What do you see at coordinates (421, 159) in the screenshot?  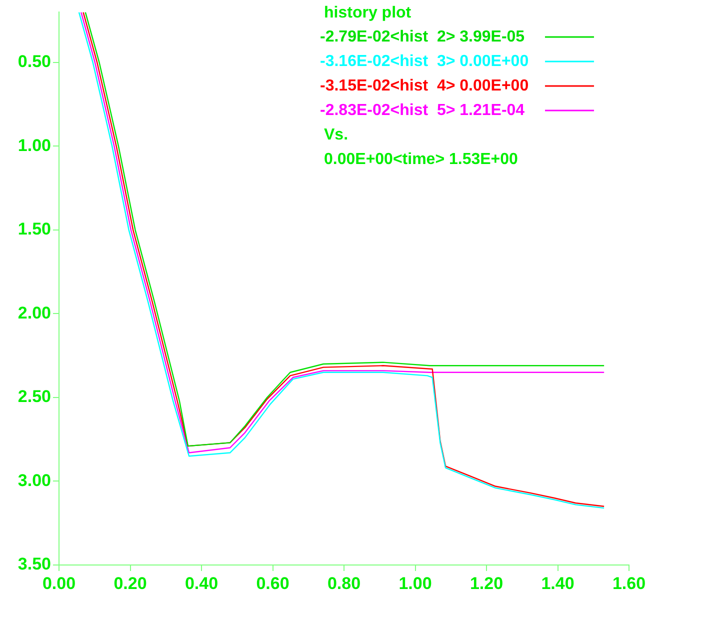 I see `annotation: 0.00E+00<time> 1.53E+00` at bounding box center [421, 159].